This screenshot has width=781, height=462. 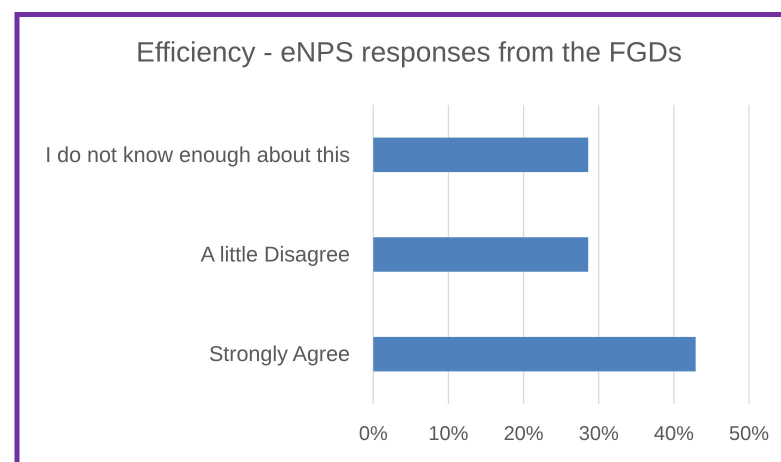 What do you see at coordinates (279, 354) in the screenshot?
I see `y-tick-label: Strongly Agree` at bounding box center [279, 354].